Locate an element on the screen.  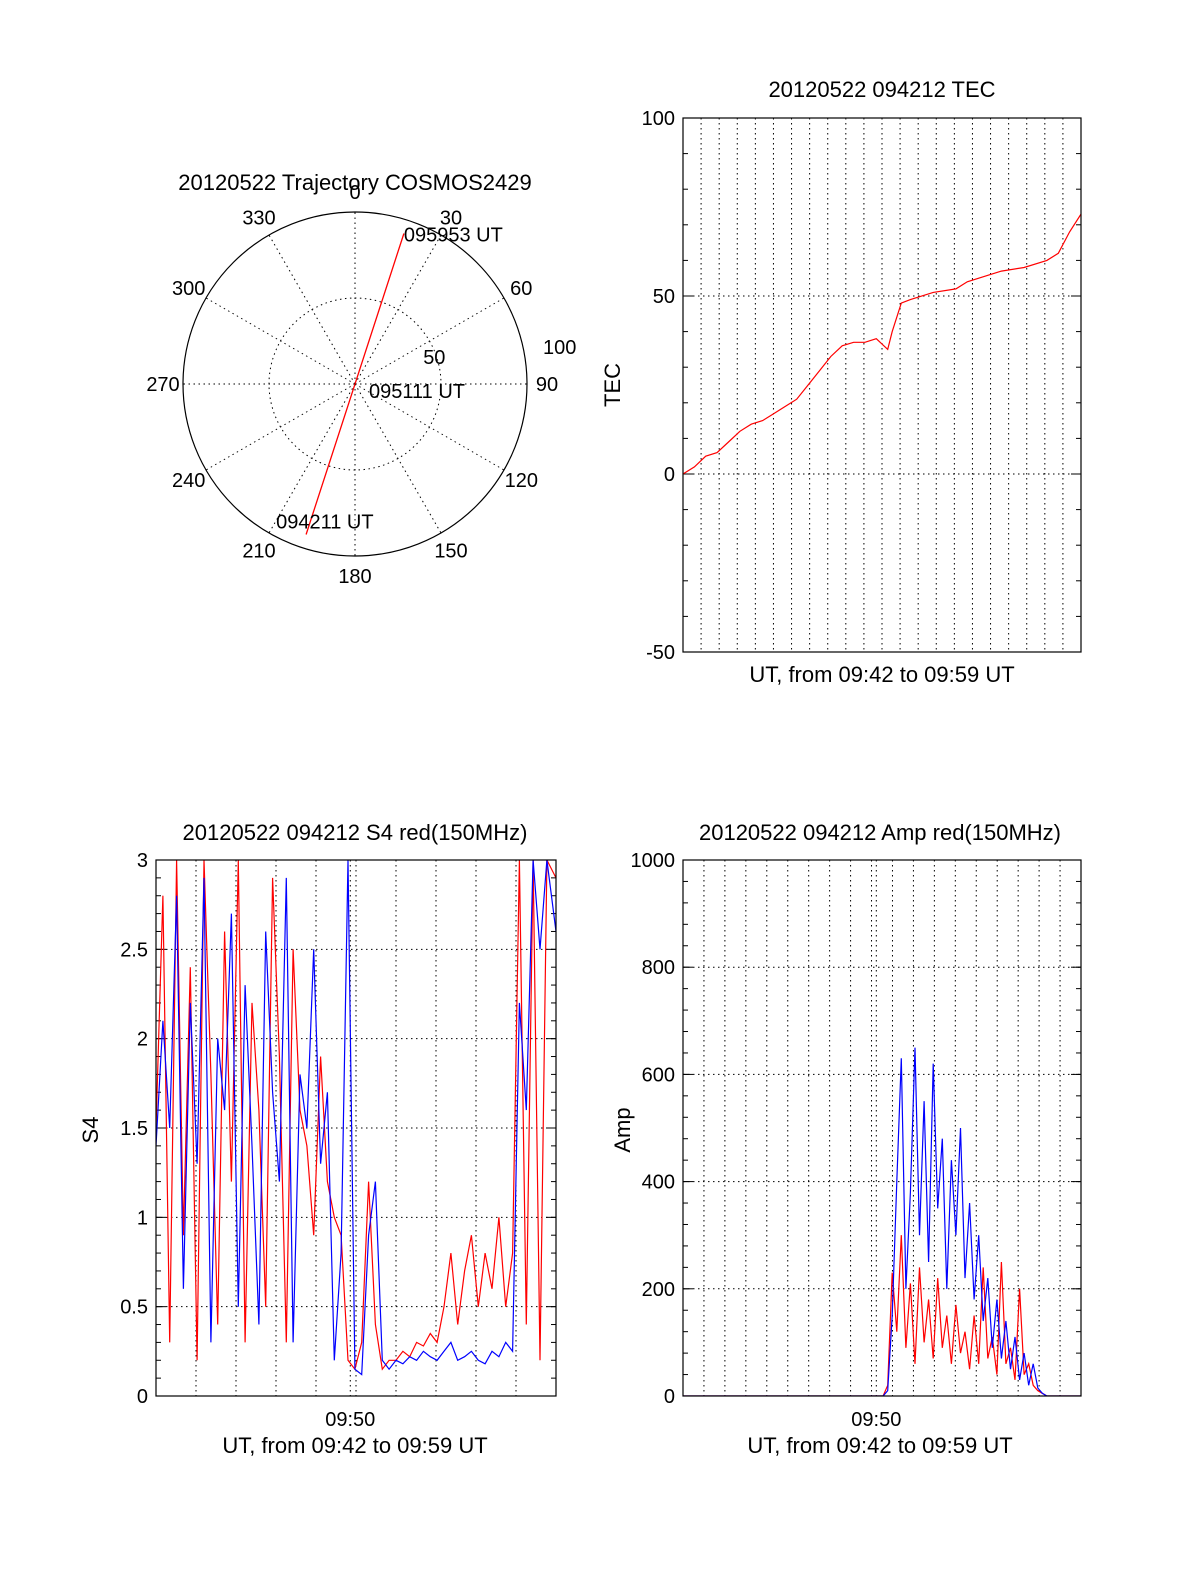
tec-ytick-label: 100 is located at coordinates (658, 119).